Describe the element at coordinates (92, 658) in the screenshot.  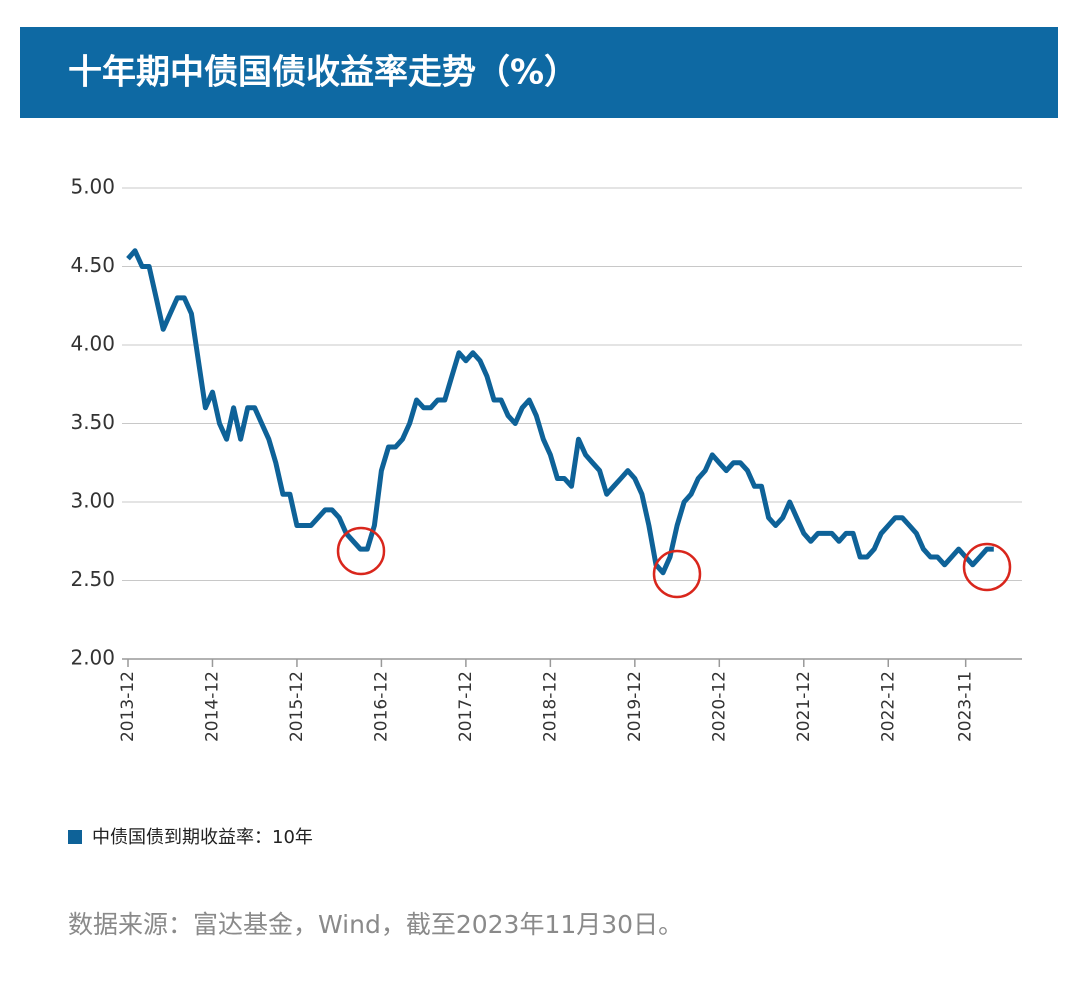
I see `y-tick-label: 2.00` at that location.